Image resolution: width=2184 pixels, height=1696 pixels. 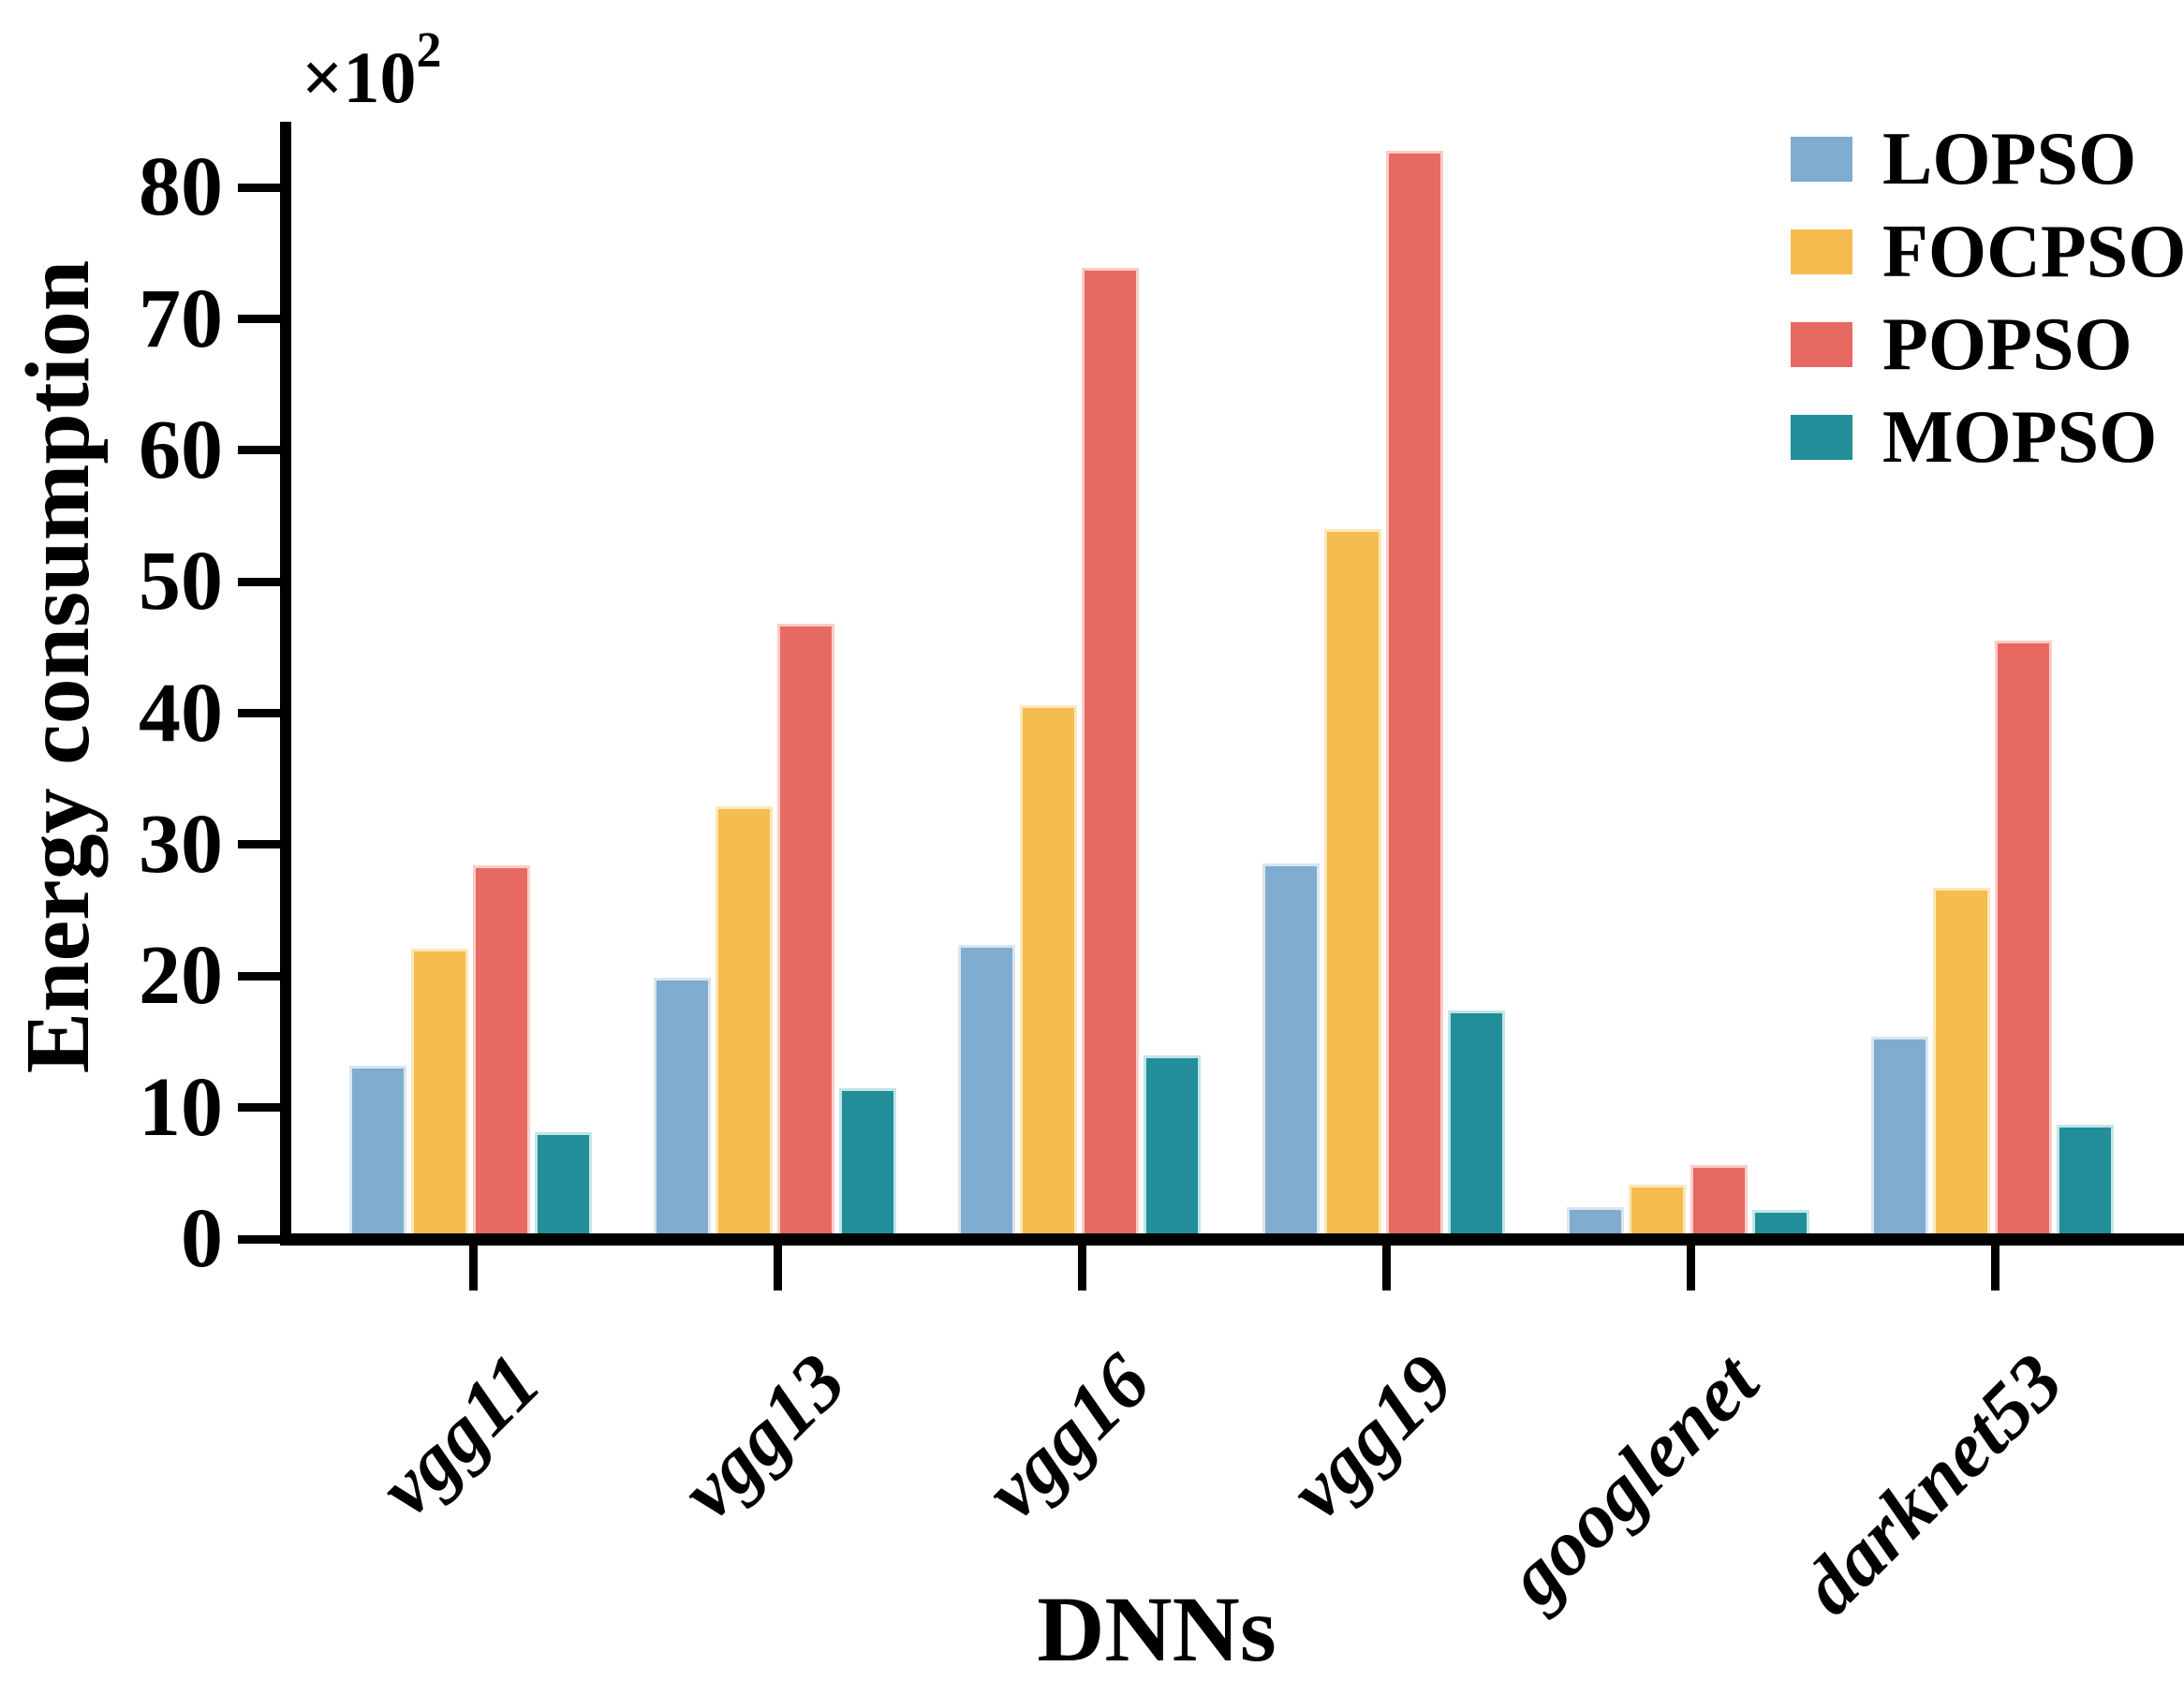 I want to click on legend-swatch-LOPSO, so click(x=1821, y=159).